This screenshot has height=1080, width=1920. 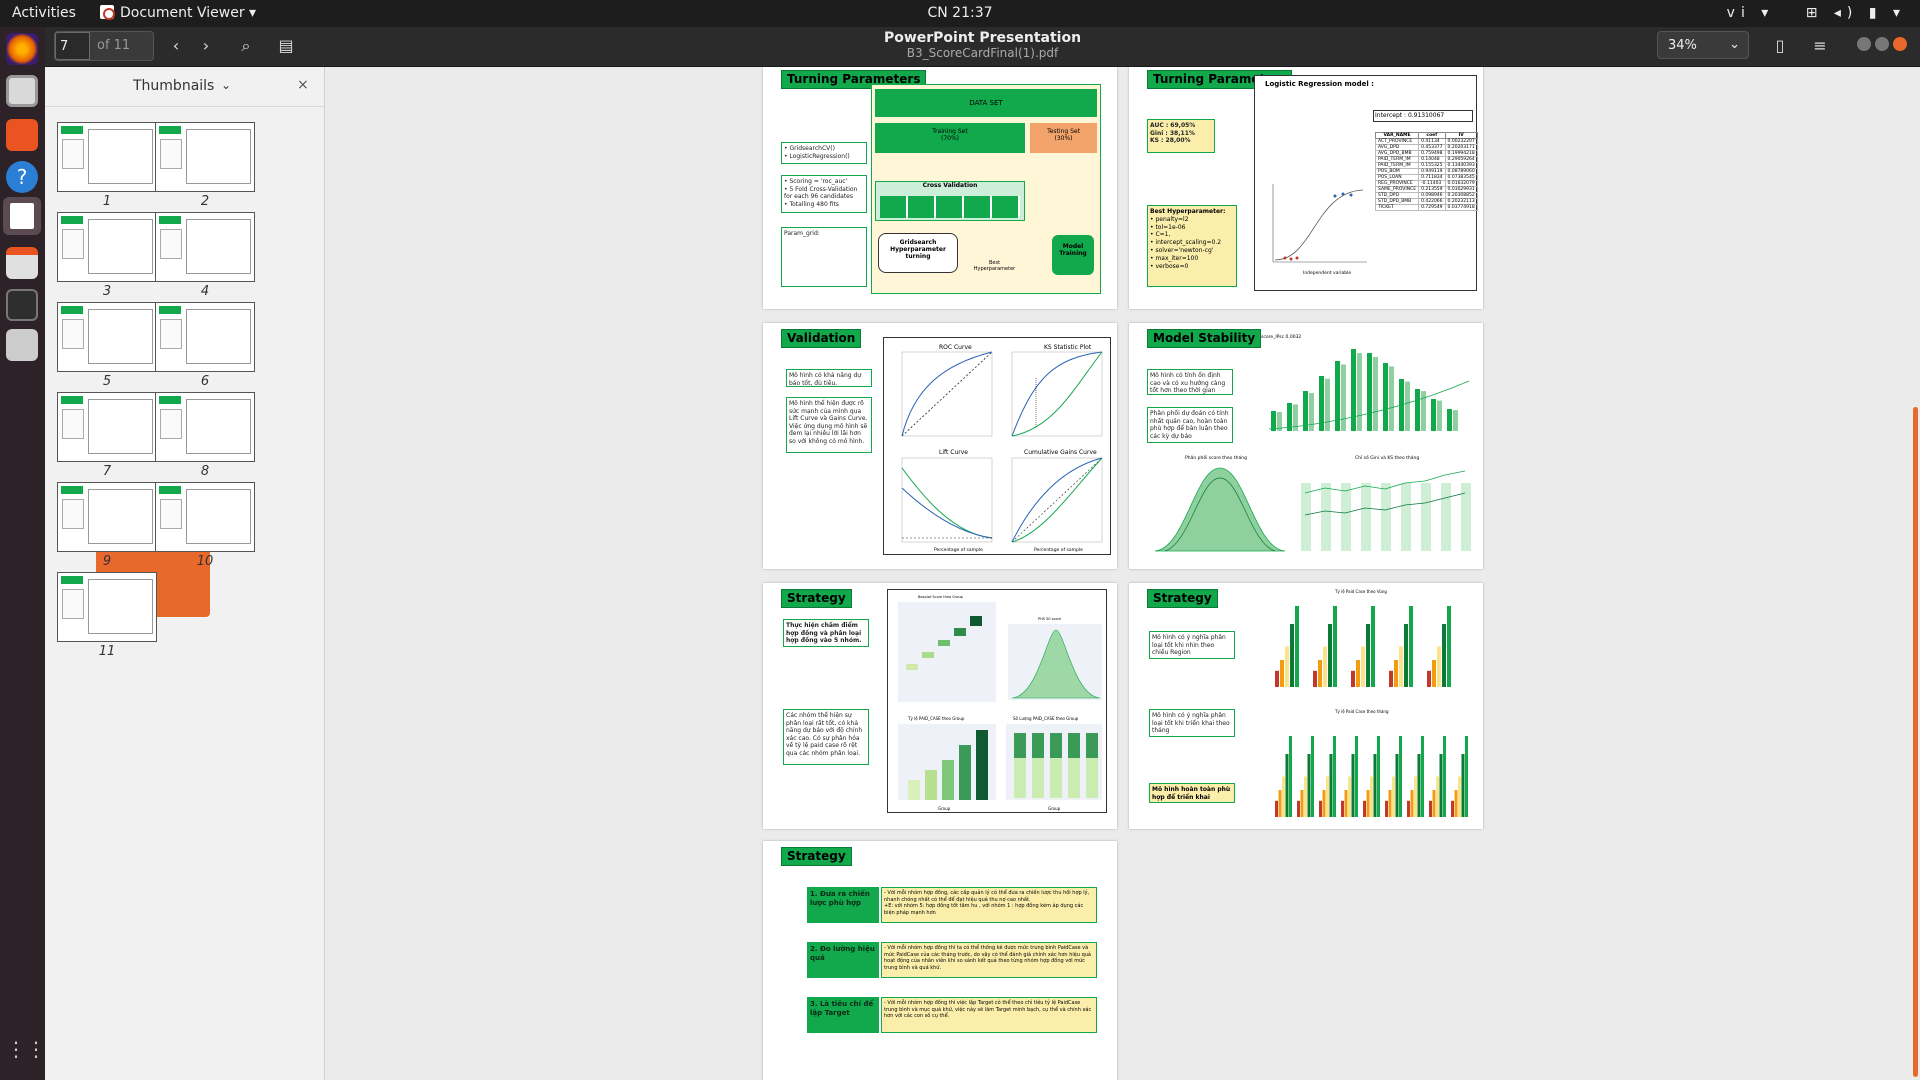 I want to click on app-menu: Document Viewer ▾, so click(x=178, y=13).